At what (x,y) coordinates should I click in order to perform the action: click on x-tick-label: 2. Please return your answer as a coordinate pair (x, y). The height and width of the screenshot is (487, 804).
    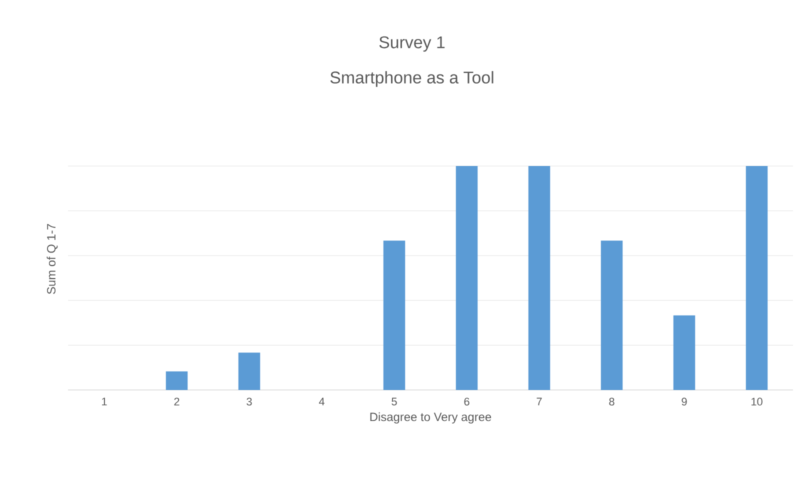
    Looking at the image, I should click on (177, 402).